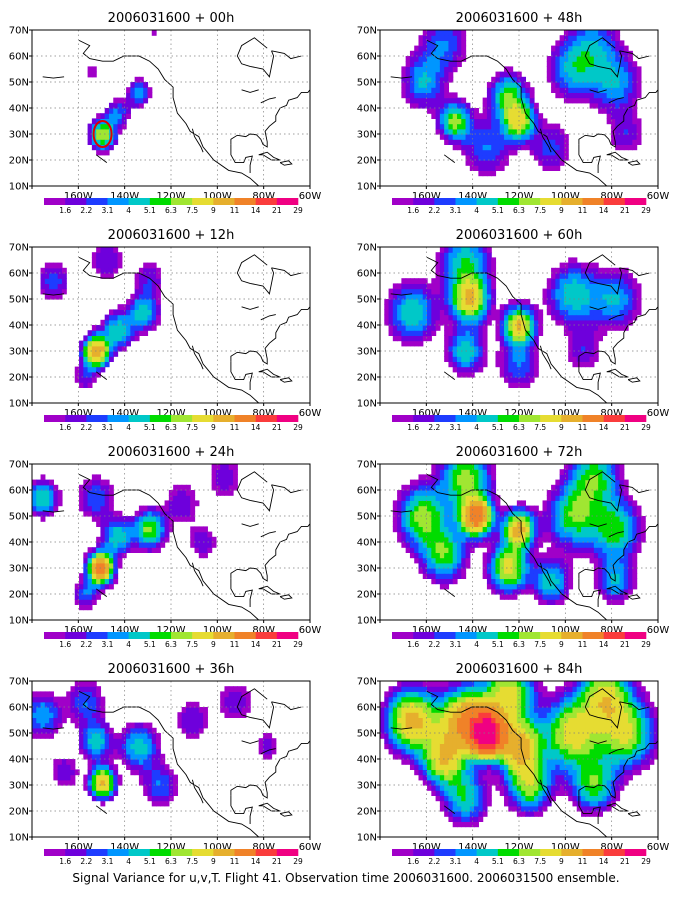  Describe the element at coordinates (19, 300) in the screenshot. I see `y-tick-label: 50N` at that location.